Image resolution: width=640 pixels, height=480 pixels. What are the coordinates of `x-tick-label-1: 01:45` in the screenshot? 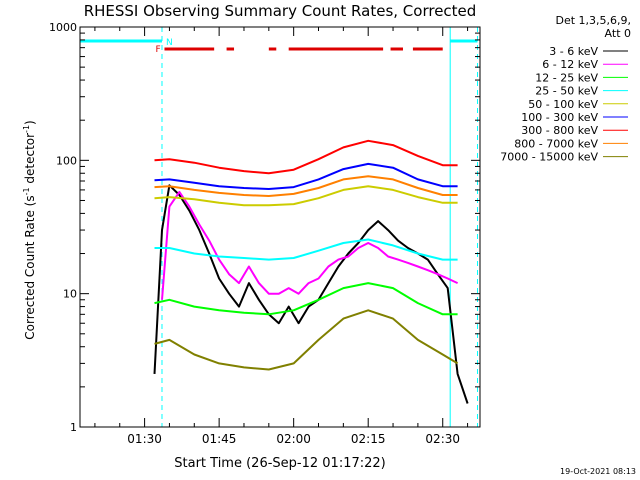 It's located at (219, 439).